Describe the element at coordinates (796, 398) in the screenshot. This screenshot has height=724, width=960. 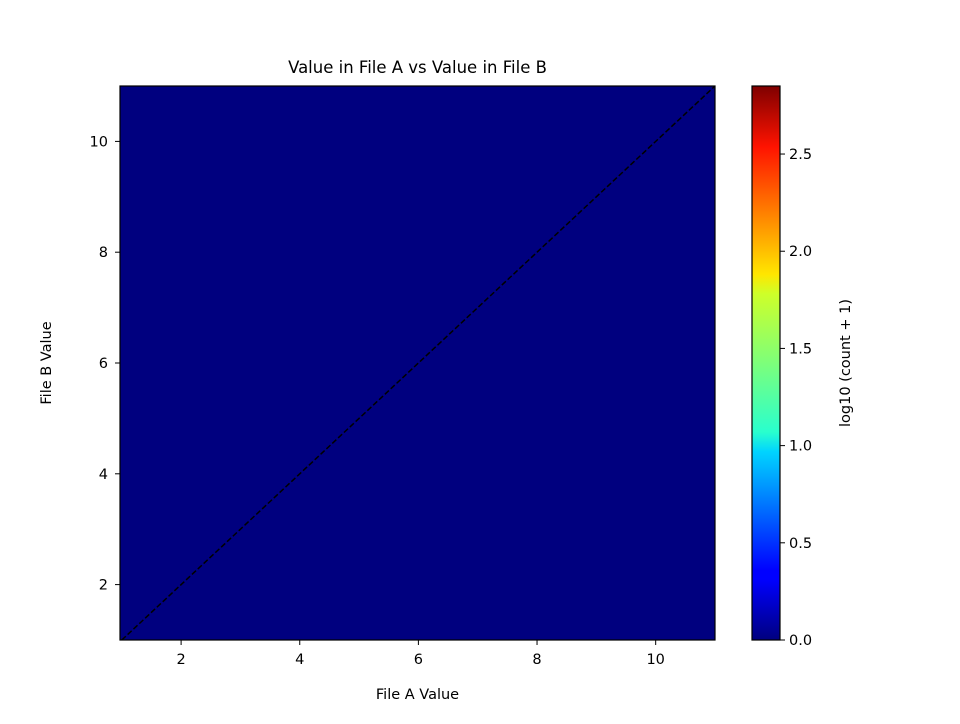
I see `colorbar-ticks: 0.0 0.5 1.0 1.5 2.0 2.5` at that location.